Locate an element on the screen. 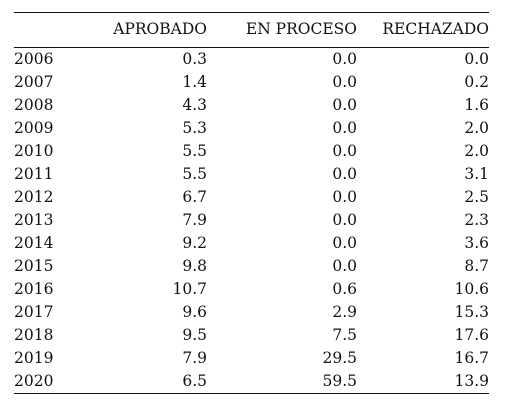 Image resolution: width=527 pixels, height=413 pixels. cell-year: 2015 is located at coordinates (34, 266).